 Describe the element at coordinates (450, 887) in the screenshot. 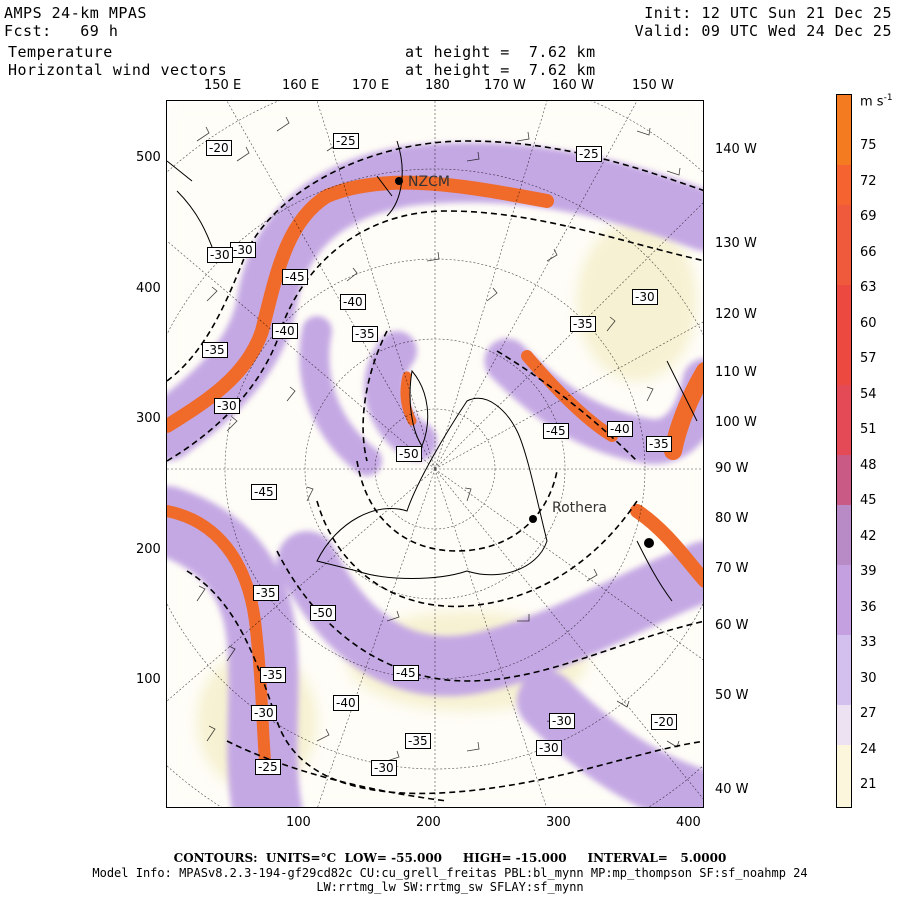

I see `model-info-2: LW:rrtmg_lw SW:rrtmg_sw SFLAY:sf_mynn` at that location.